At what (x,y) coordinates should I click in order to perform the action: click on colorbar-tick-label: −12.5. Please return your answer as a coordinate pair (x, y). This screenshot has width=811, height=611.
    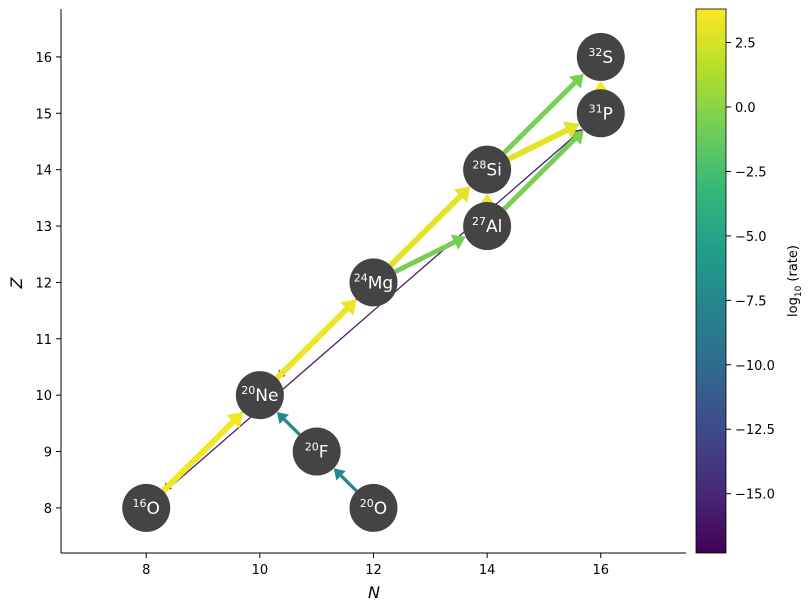
    Looking at the image, I should click on (755, 430).